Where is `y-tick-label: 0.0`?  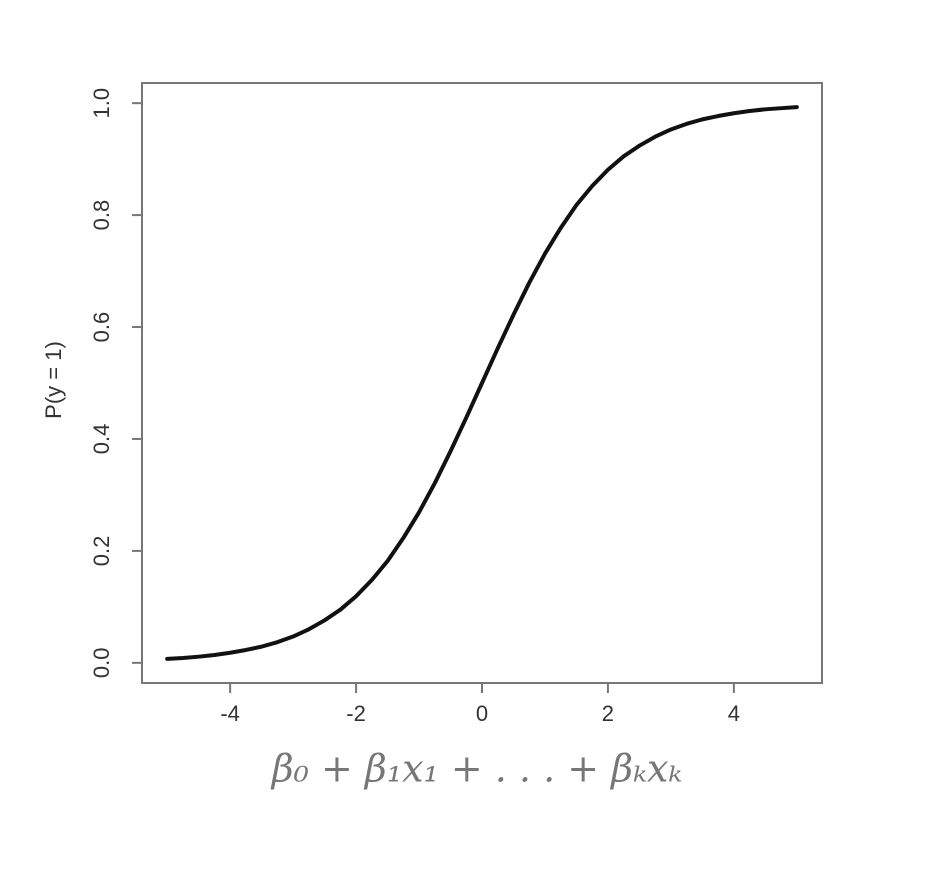 y-tick-label: 0.0 is located at coordinates (101, 663).